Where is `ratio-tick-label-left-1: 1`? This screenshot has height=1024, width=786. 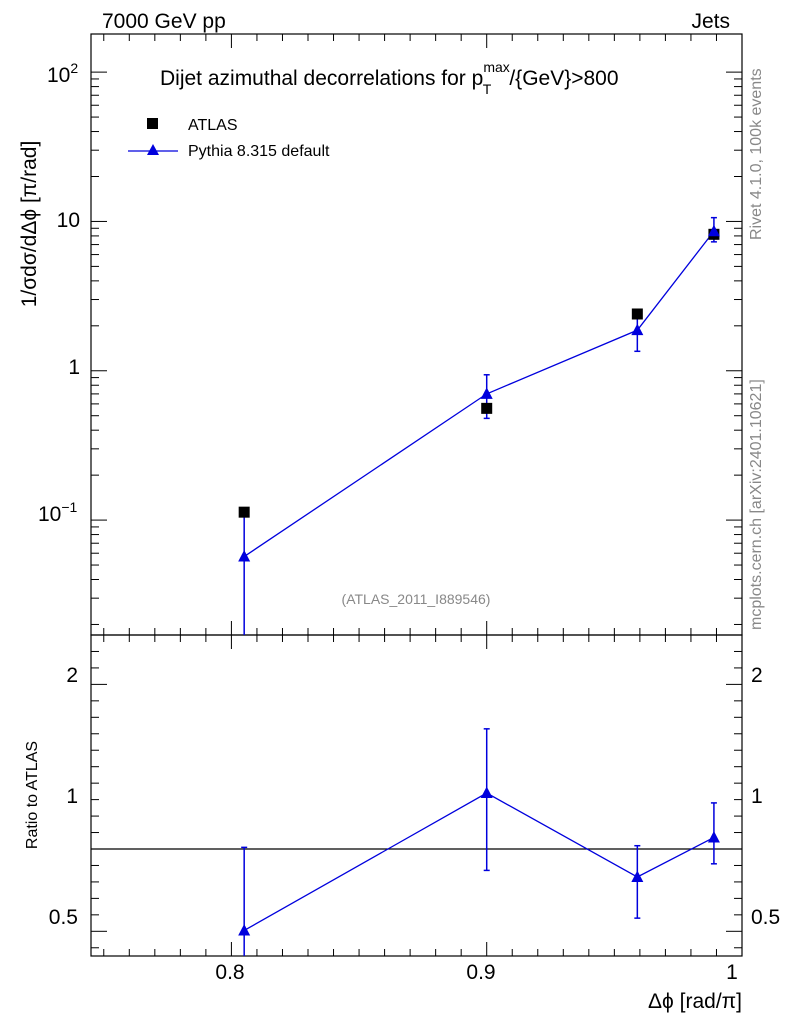
ratio-tick-label-left-1: 1 is located at coordinates (72, 796).